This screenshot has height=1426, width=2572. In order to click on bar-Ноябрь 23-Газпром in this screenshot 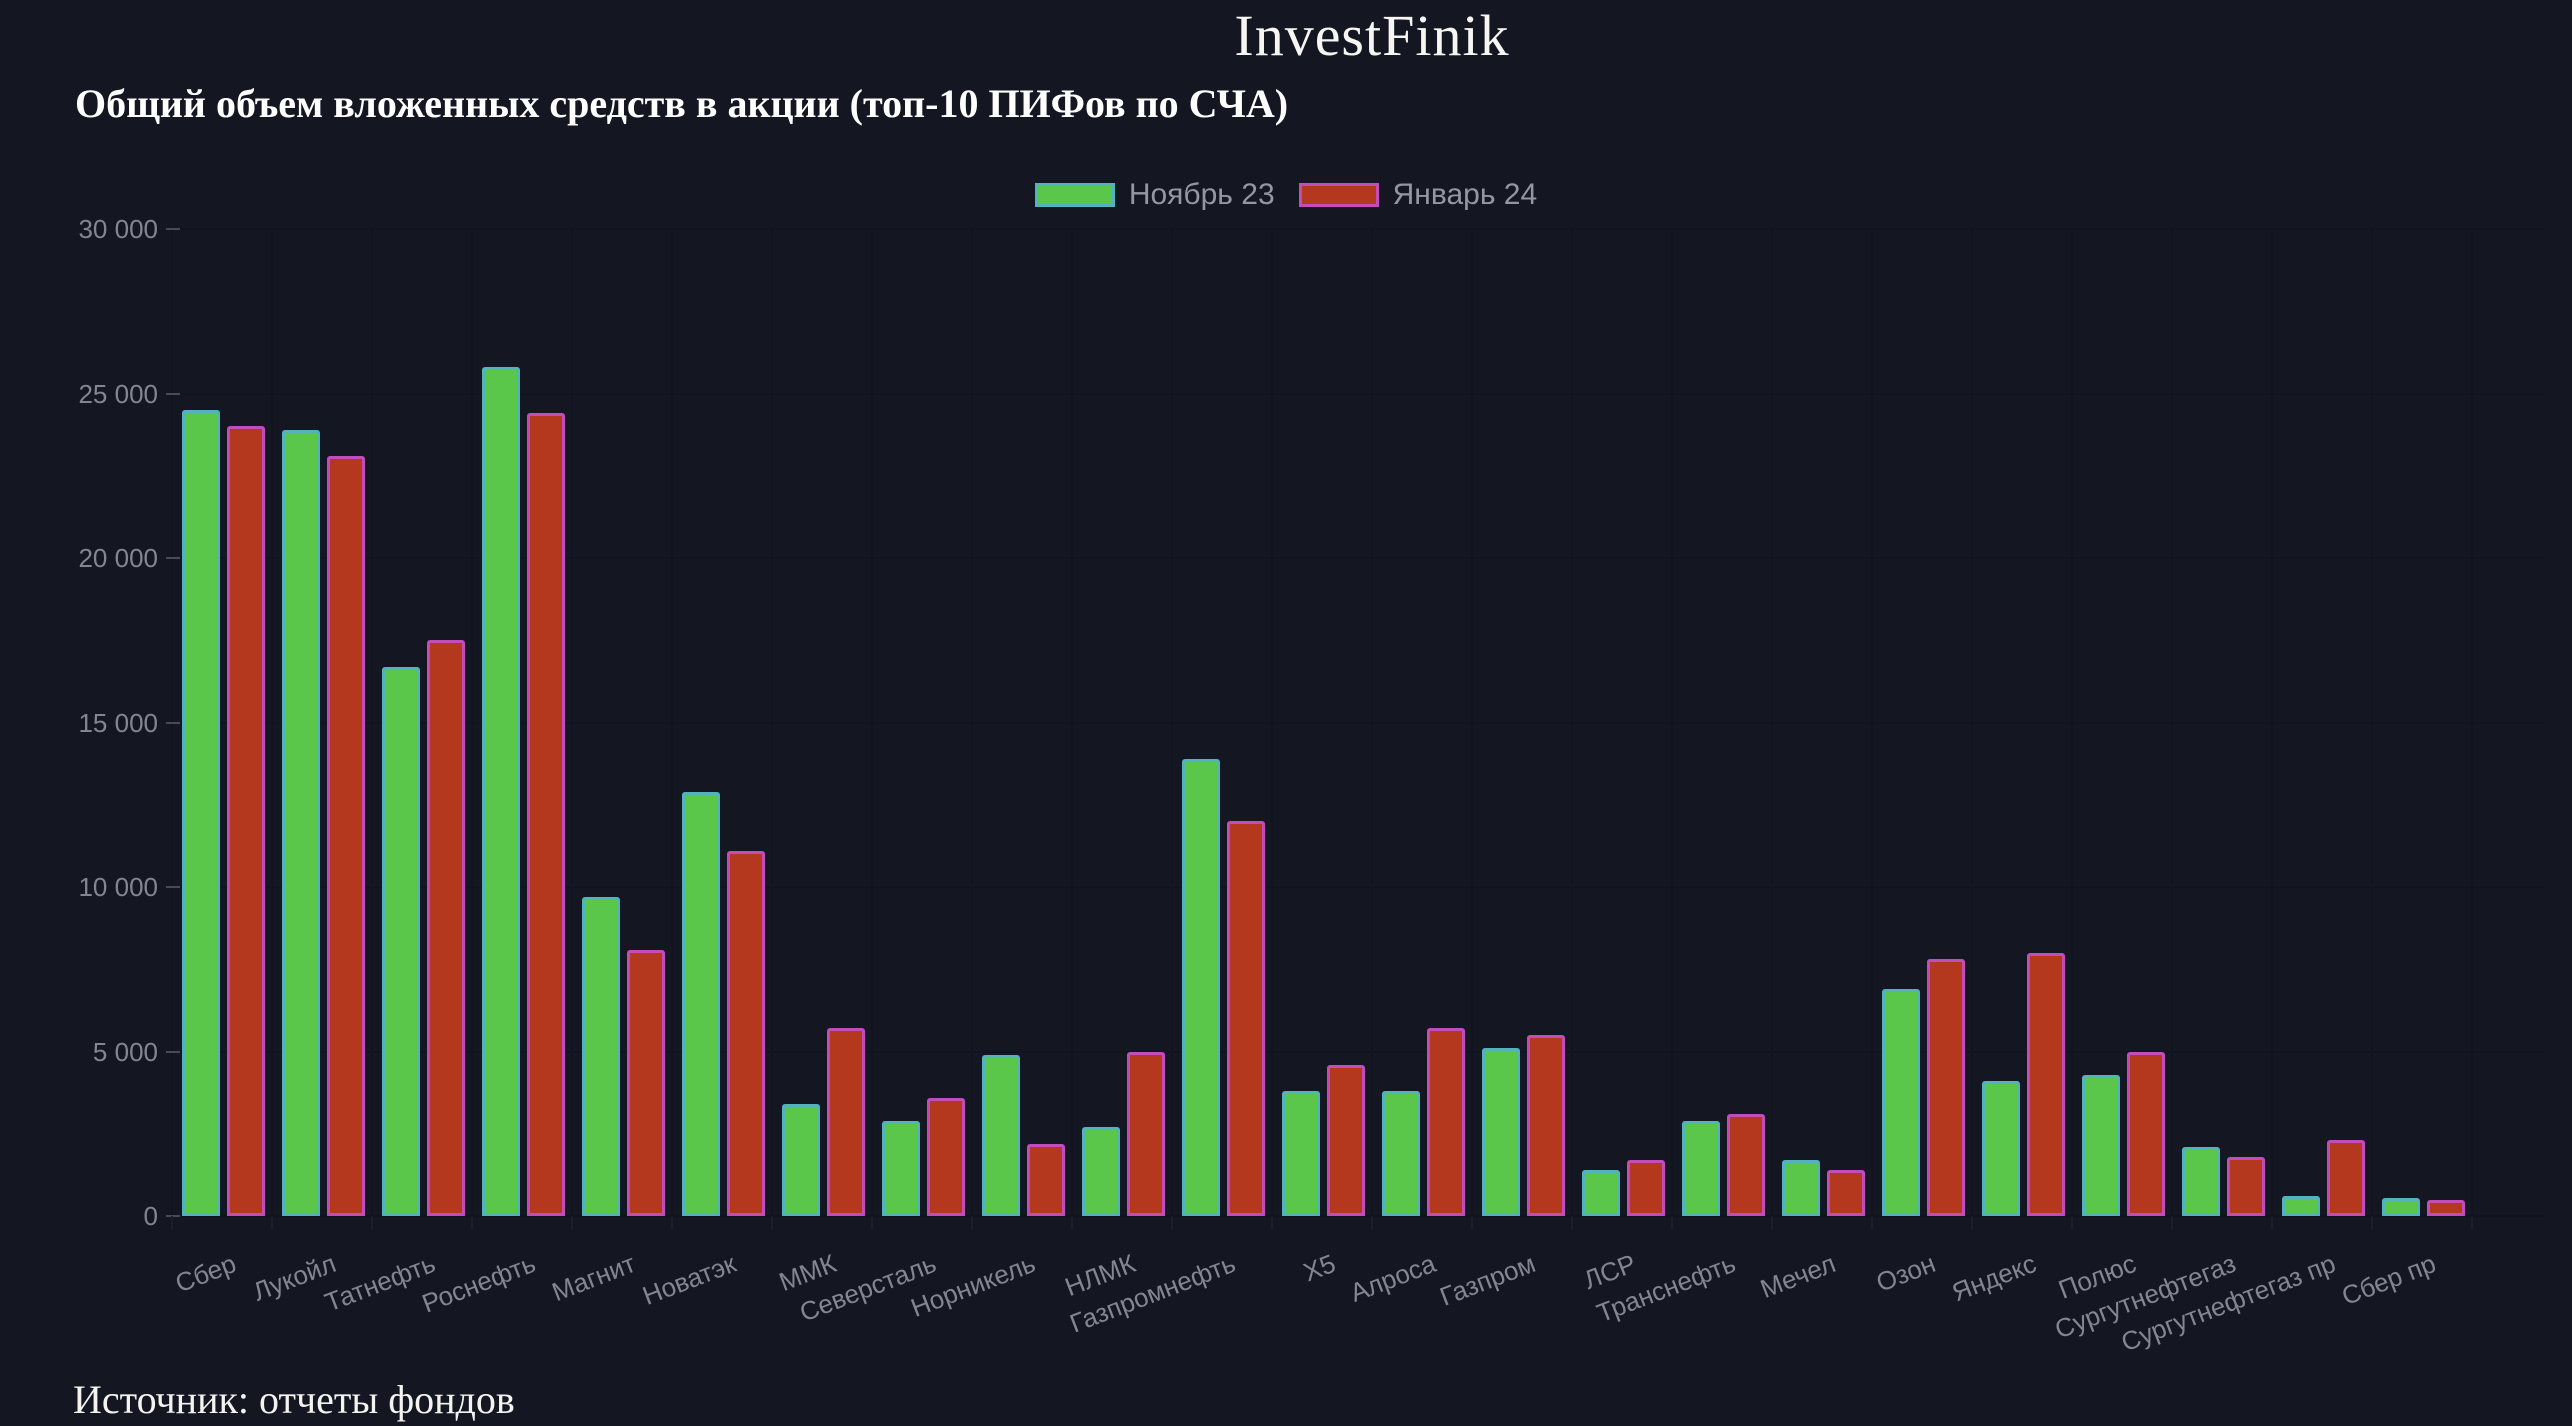, I will do `click(1501, 1132)`.